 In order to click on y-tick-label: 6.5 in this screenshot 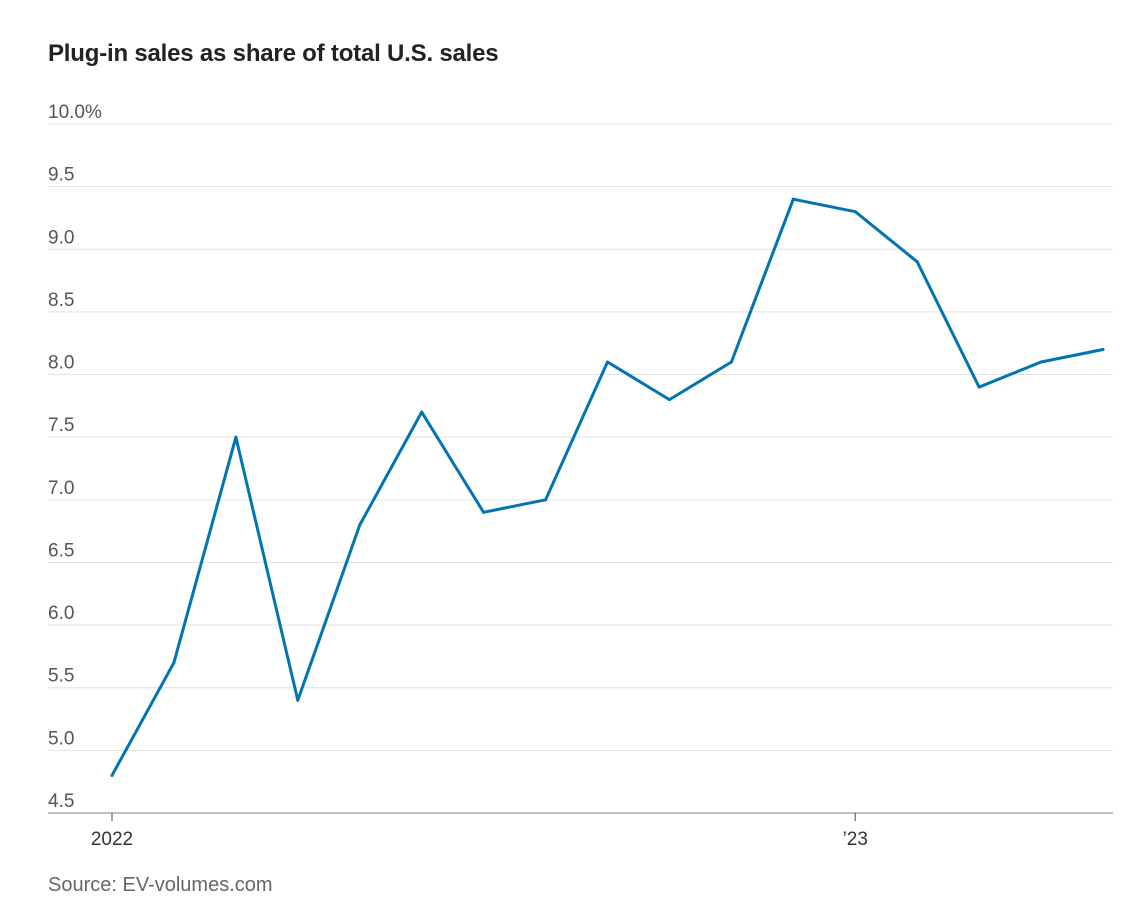, I will do `click(61, 550)`.